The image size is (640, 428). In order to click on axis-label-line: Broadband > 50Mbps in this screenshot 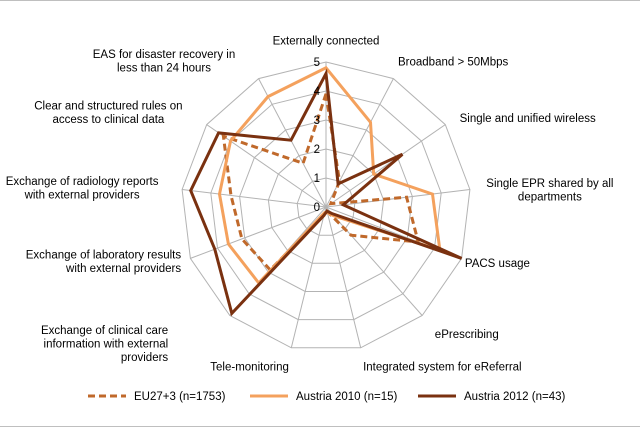, I will do `click(453, 62)`.